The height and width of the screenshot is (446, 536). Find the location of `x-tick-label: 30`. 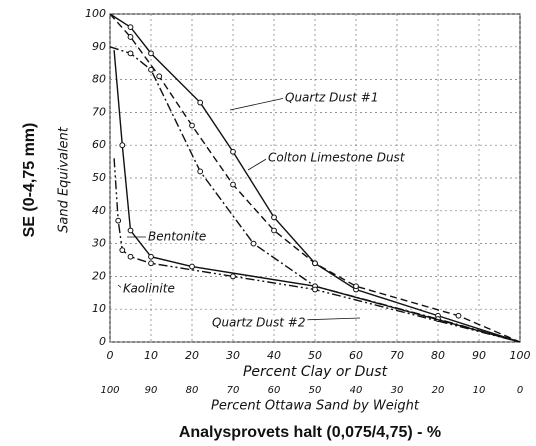

x-tick-label: 30 is located at coordinates (233, 355).